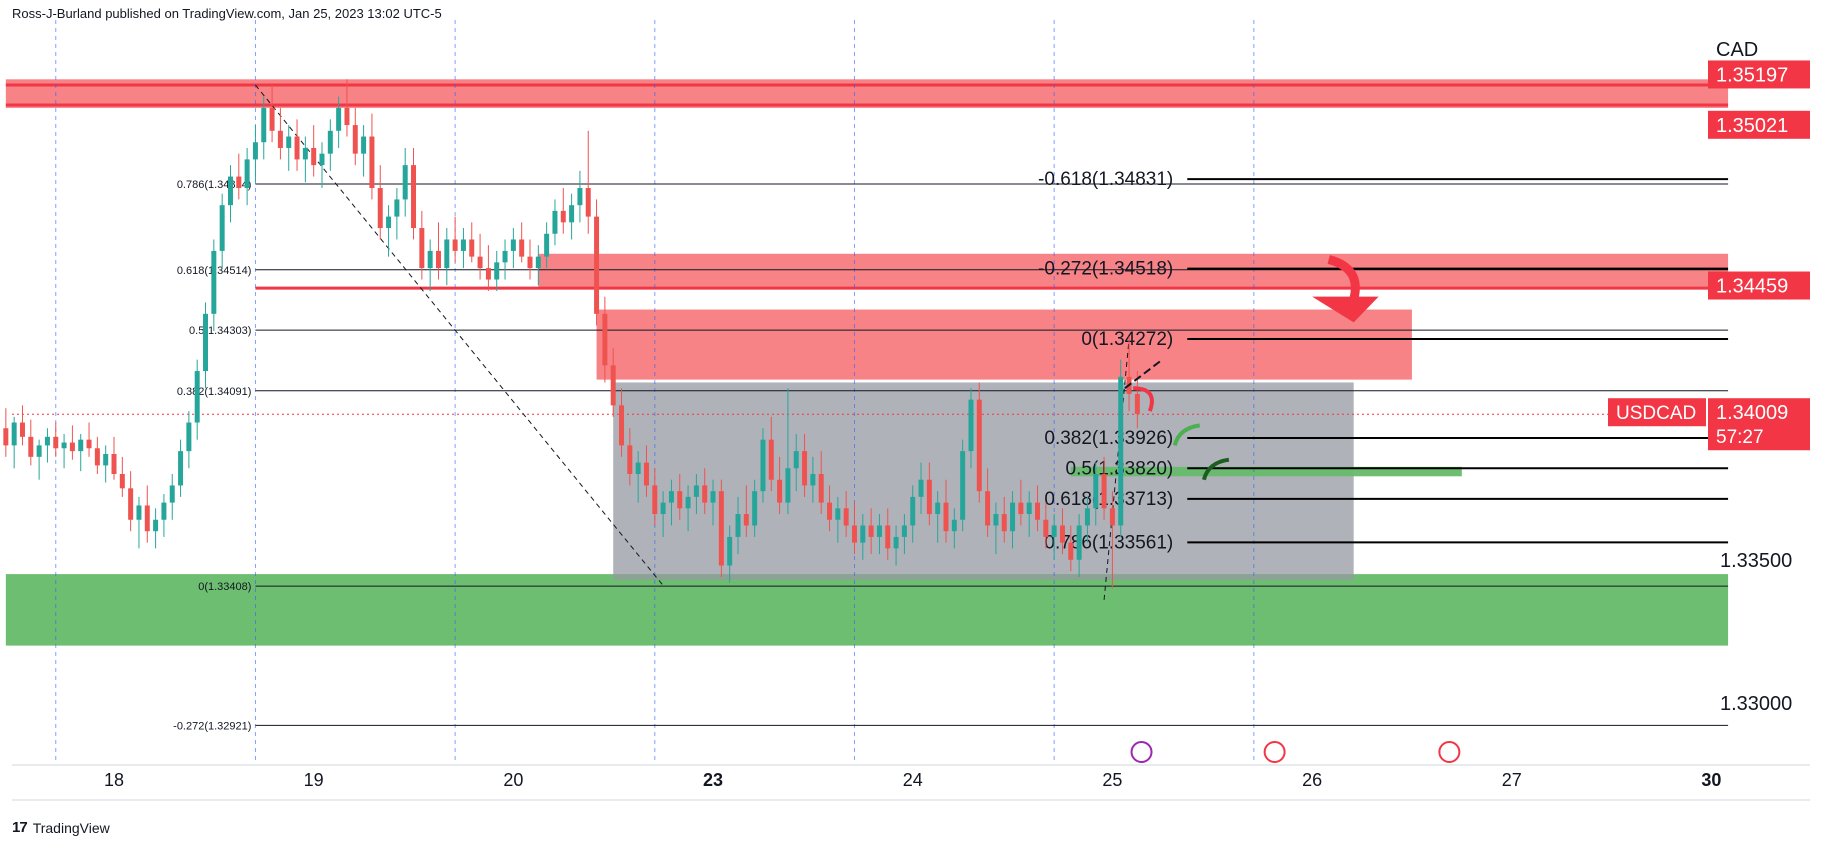 The width and height of the screenshot is (1823, 844). What do you see at coordinates (1752, 75) in the screenshot?
I see `price-tag-label: 1.35197` at bounding box center [1752, 75].